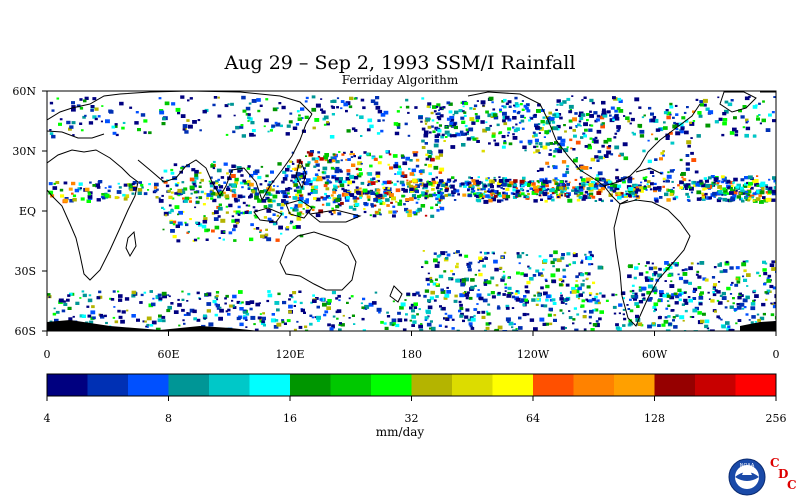 The image size is (800, 500). I want to click on colorbar-label: 128, so click(654, 418).